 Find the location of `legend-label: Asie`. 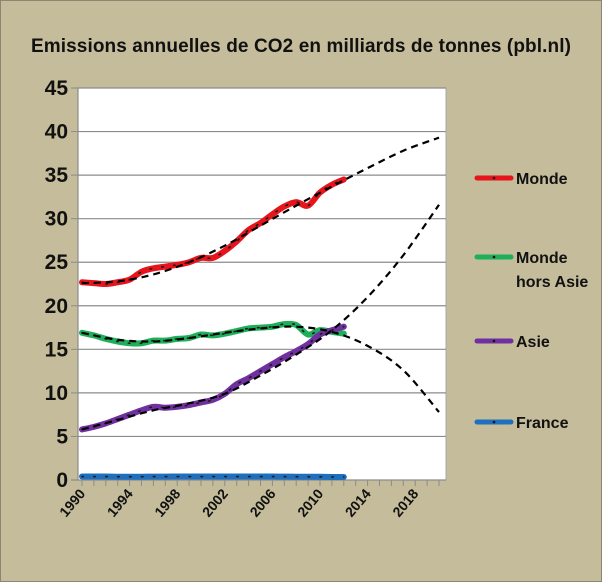

legend-label: Asie is located at coordinates (533, 342).